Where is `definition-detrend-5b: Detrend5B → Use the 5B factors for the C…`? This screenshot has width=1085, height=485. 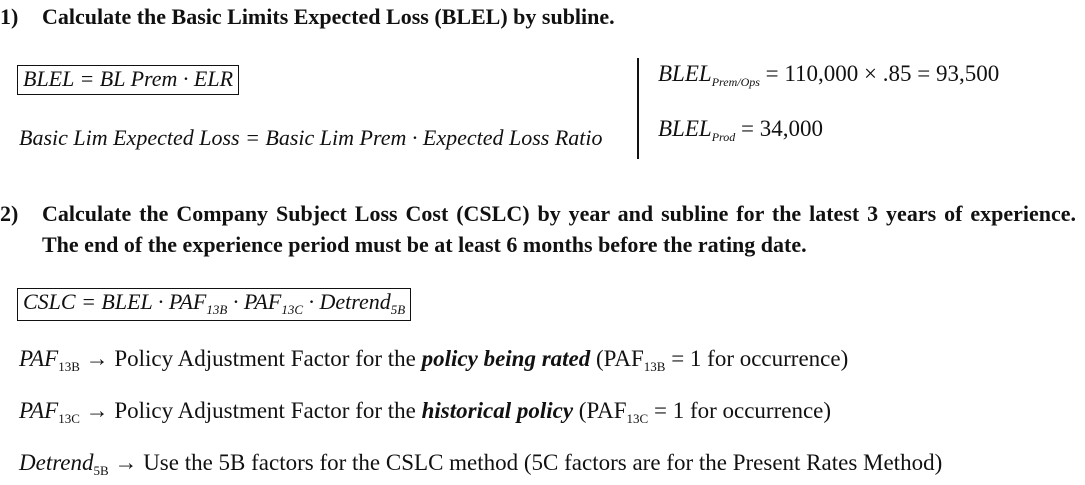
definition-detrend-5b: Detrend5B → Use the 5B factors for the C… is located at coordinates (480, 464).